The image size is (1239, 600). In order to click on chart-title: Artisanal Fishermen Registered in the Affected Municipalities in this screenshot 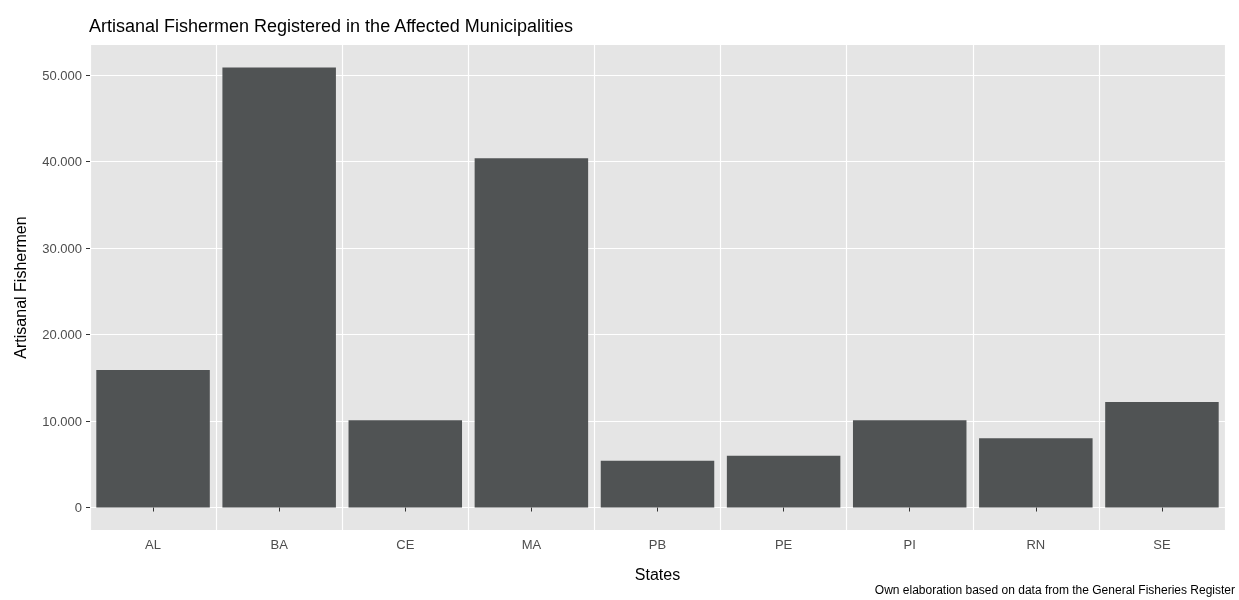, I will do `click(331, 26)`.